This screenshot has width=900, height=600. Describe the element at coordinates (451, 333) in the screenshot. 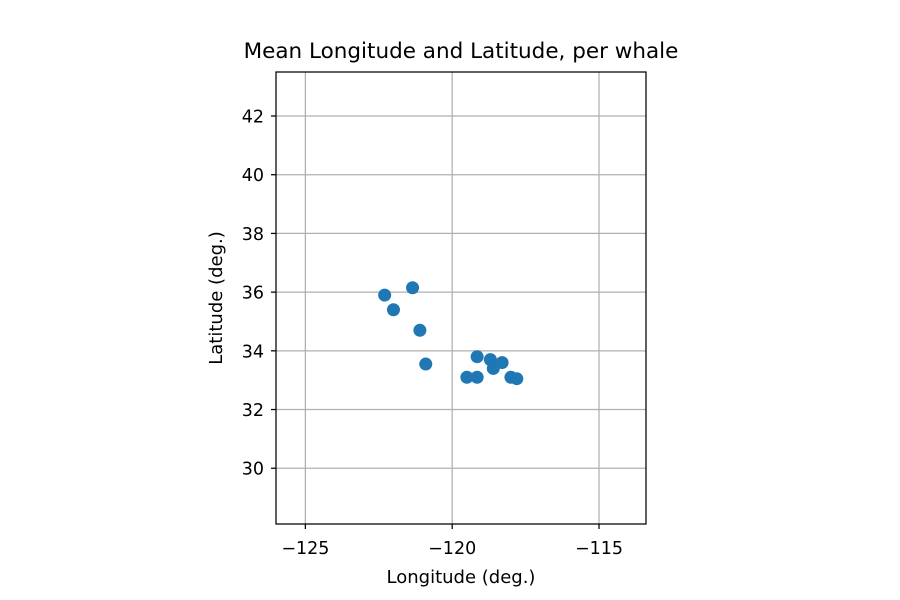

I see `data-points` at that location.